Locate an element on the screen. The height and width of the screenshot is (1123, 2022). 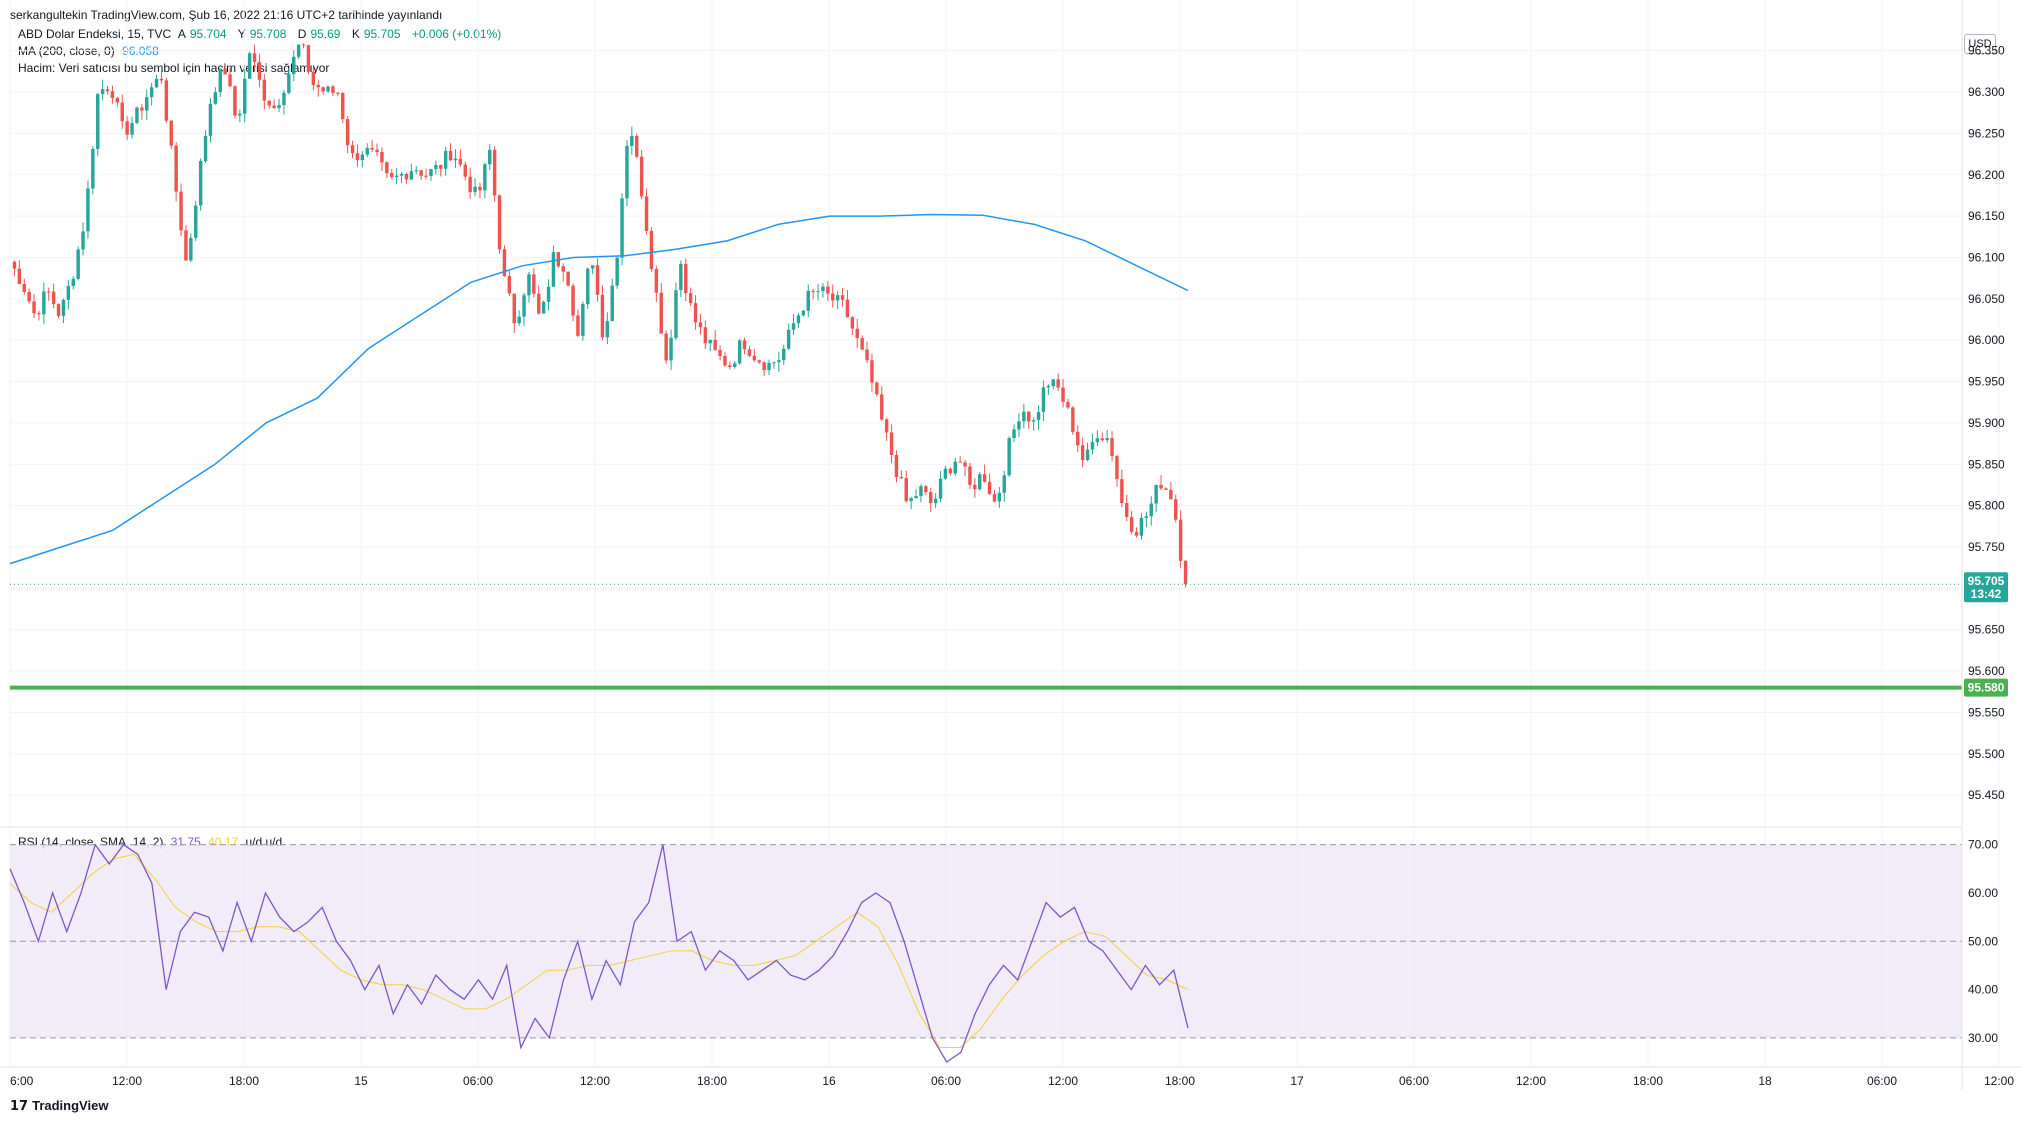
tradingview-brand: 17 TradingView is located at coordinates (59, 1106).